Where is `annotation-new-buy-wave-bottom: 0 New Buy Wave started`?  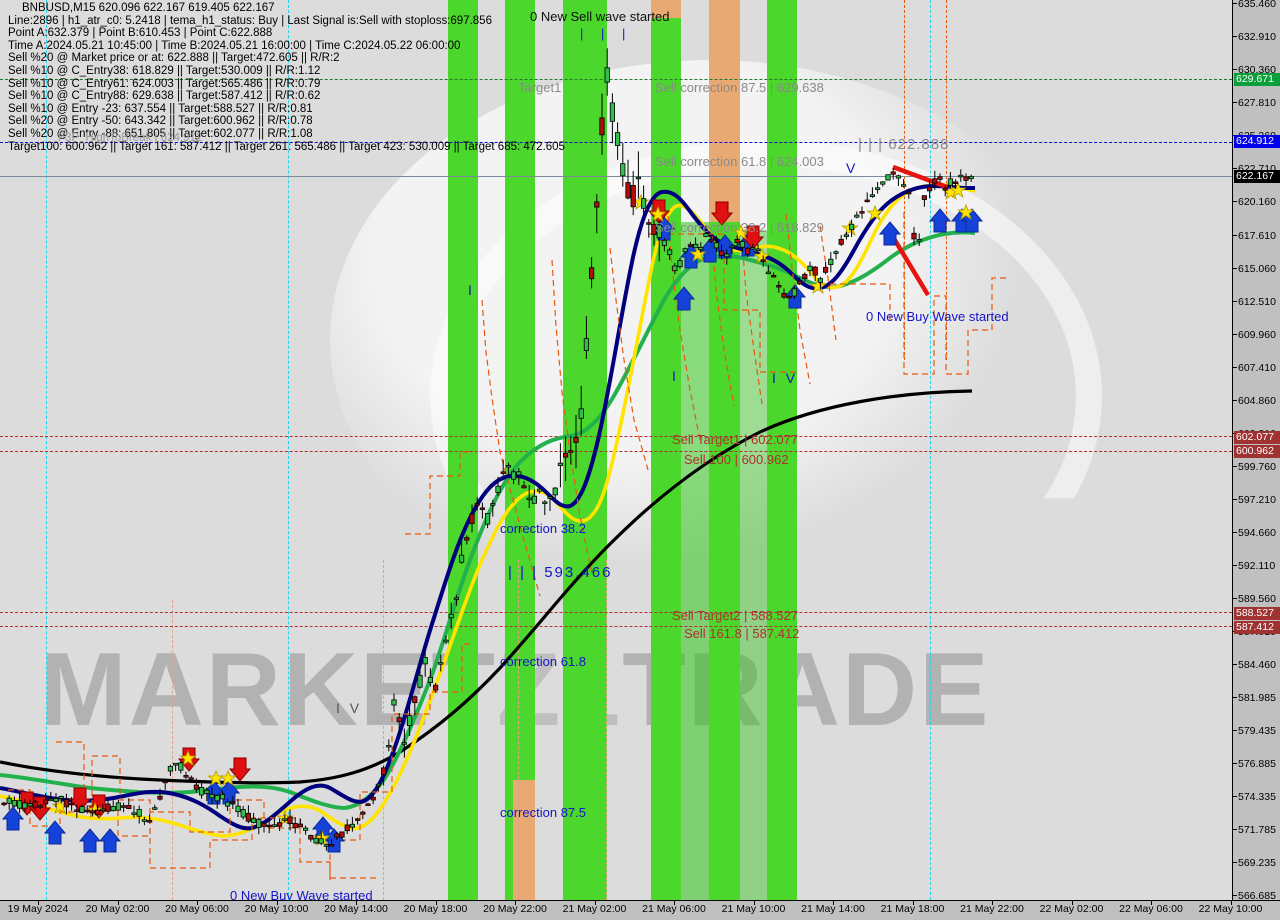 annotation-new-buy-wave-bottom: 0 New Buy Wave started is located at coordinates (301, 894).